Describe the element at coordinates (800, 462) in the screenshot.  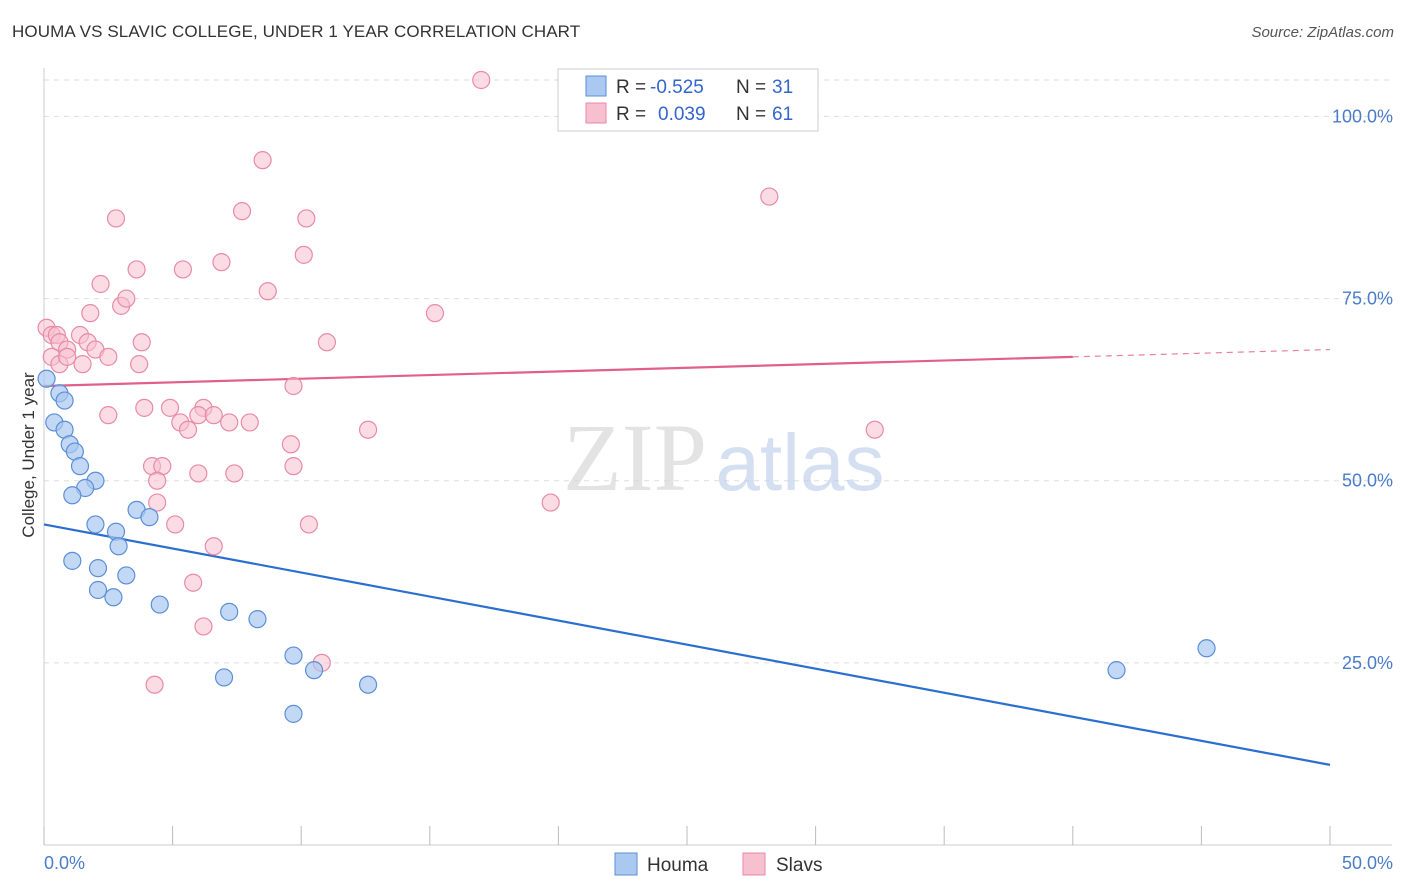
I see `watermark-atlas: atlas` at that location.